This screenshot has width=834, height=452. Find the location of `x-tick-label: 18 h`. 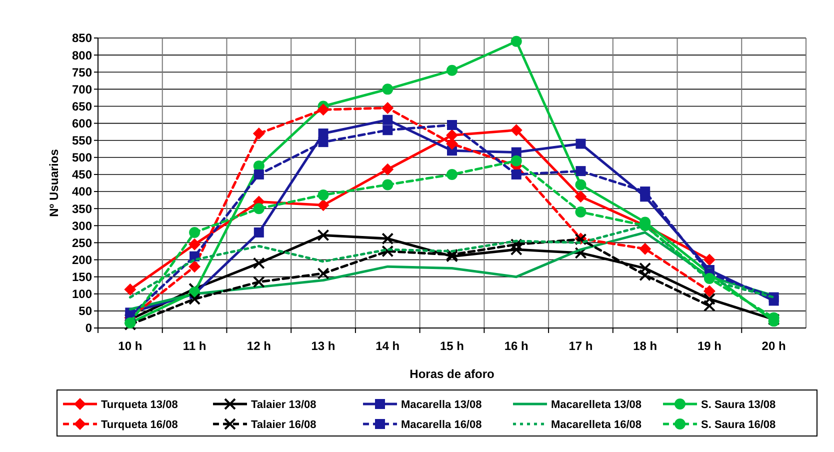

x-tick-label: 18 h is located at coordinates (645, 346).